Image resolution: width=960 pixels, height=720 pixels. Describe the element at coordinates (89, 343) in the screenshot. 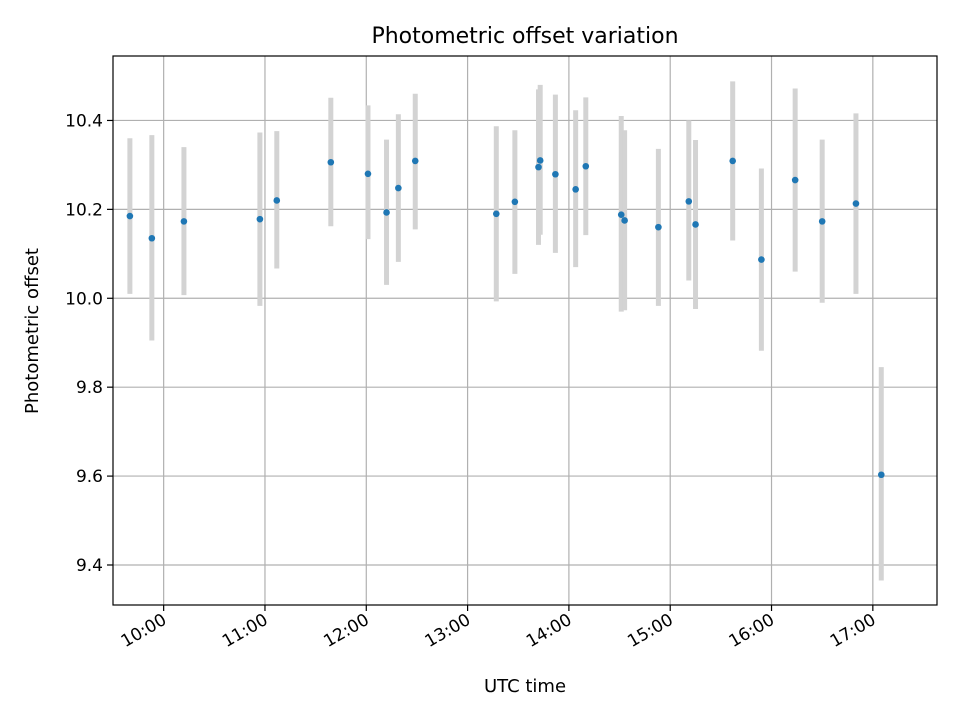

I see `y-axis-ticks: 9.4 9.6 9.8 10.0 10.2 10.4` at that location.